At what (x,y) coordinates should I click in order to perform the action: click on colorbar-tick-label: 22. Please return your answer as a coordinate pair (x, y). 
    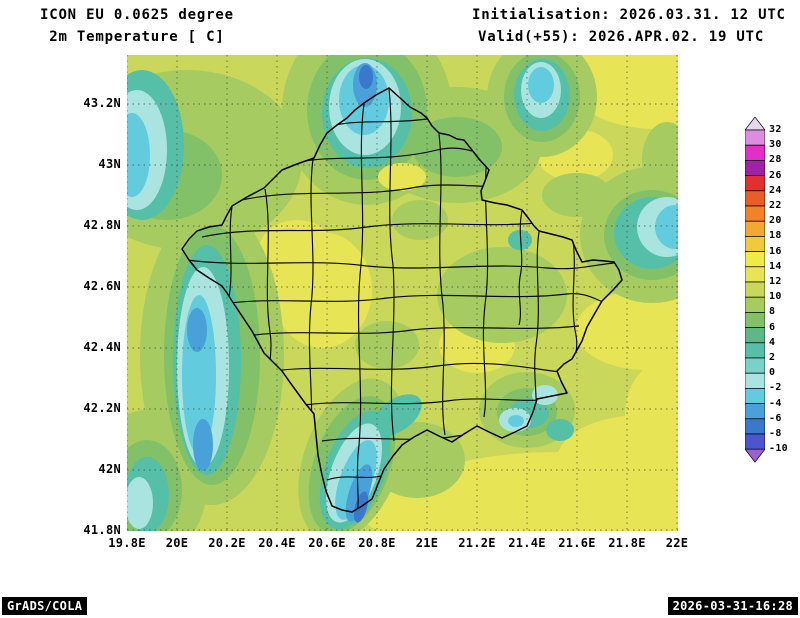
    Looking at the image, I should click on (775, 205).